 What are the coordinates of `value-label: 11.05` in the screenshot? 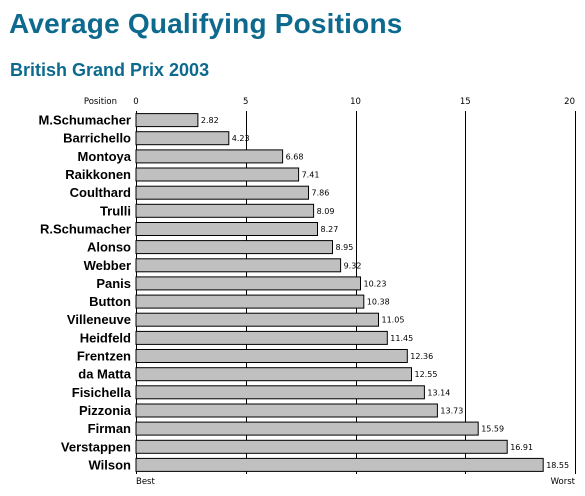 It's located at (393, 320).